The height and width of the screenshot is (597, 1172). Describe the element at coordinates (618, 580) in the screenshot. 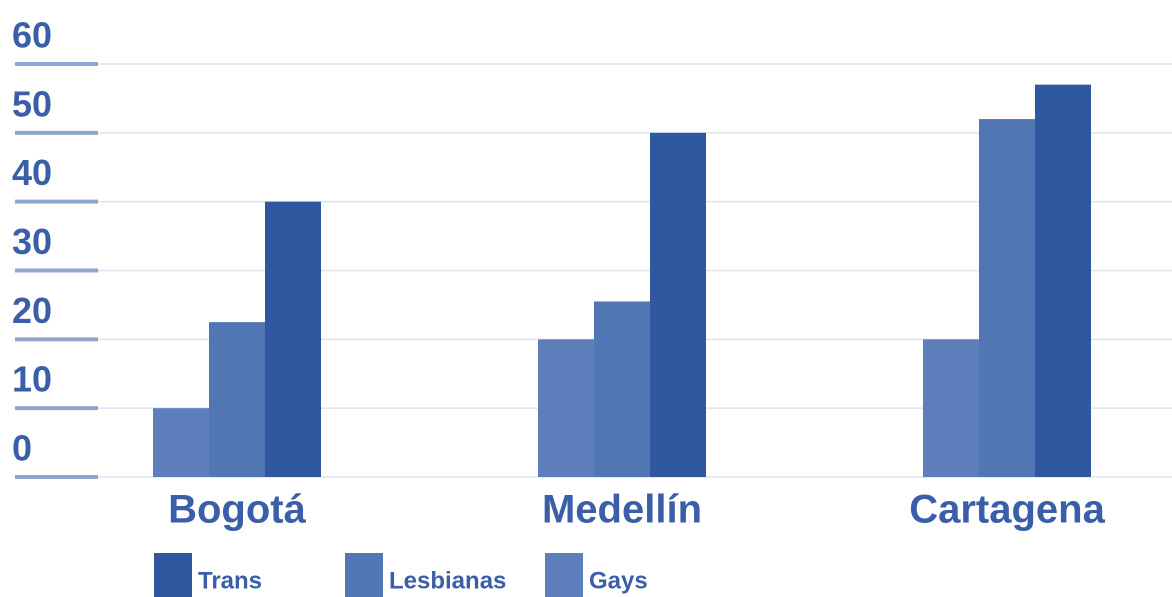

I see `legend-label: Gays` at that location.